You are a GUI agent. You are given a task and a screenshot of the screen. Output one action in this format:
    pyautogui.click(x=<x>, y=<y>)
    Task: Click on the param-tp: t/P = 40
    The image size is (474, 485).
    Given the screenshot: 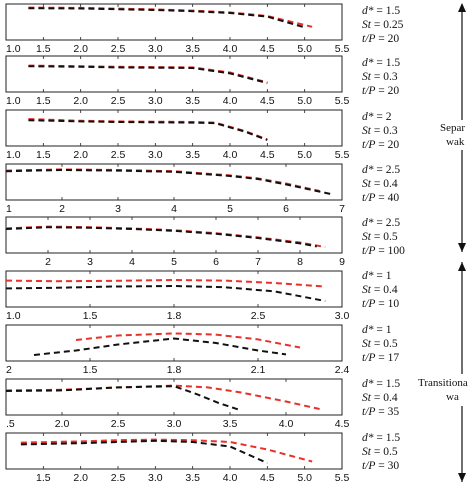 What is the action you would take?
    pyautogui.click(x=380, y=198)
    